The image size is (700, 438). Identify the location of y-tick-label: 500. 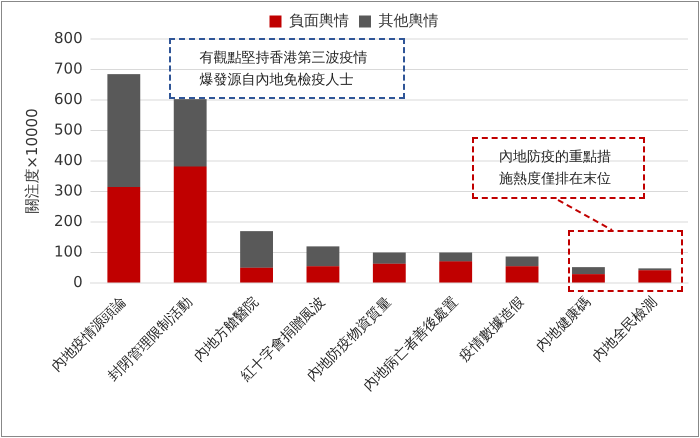
(68, 129).